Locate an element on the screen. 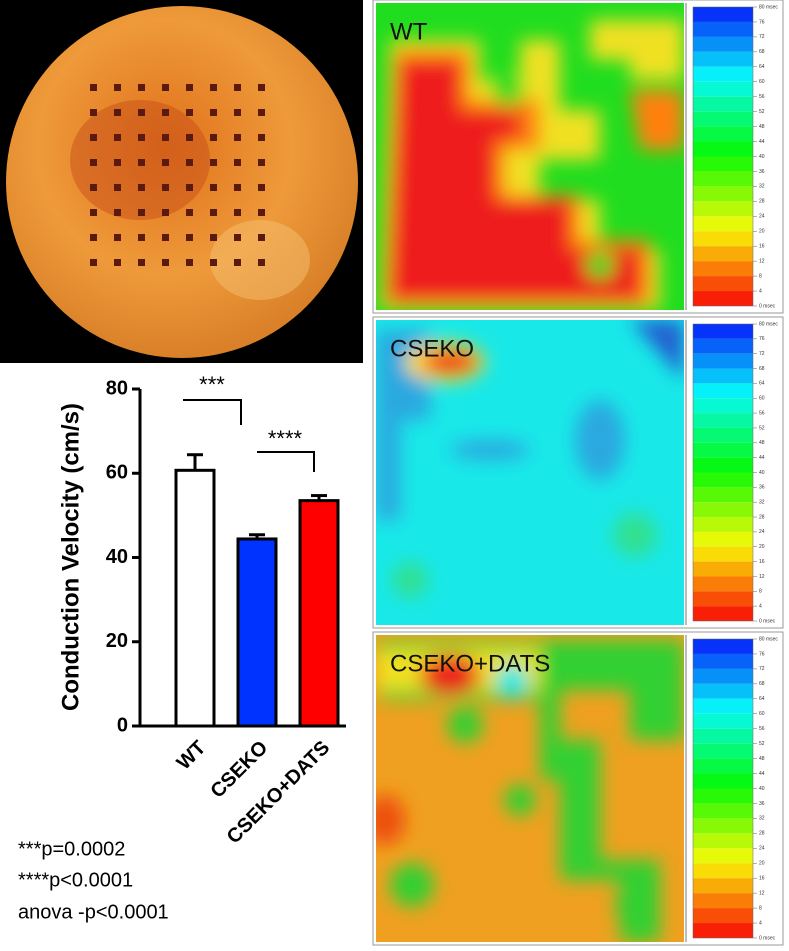  colorbar-tick-label: 20 is located at coordinates (762, 864).